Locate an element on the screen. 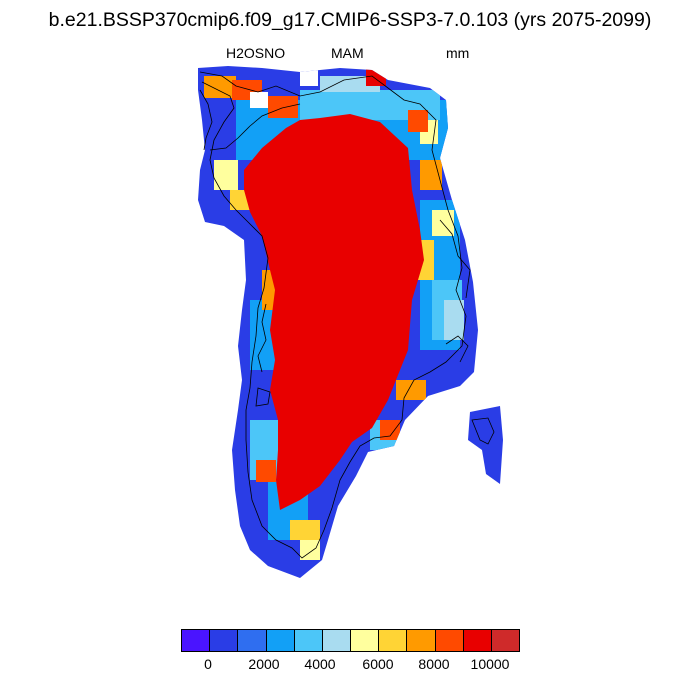 This screenshot has width=700, height=700. east-island is located at coordinates (485, 445).